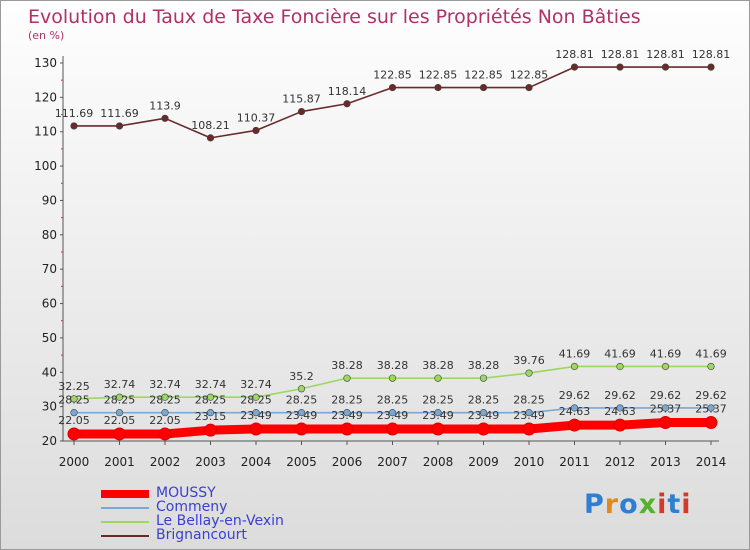  What do you see at coordinates (45, 97) in the screenshot?
I see `y-tick-label: 120` at bounding box center [45, 97].